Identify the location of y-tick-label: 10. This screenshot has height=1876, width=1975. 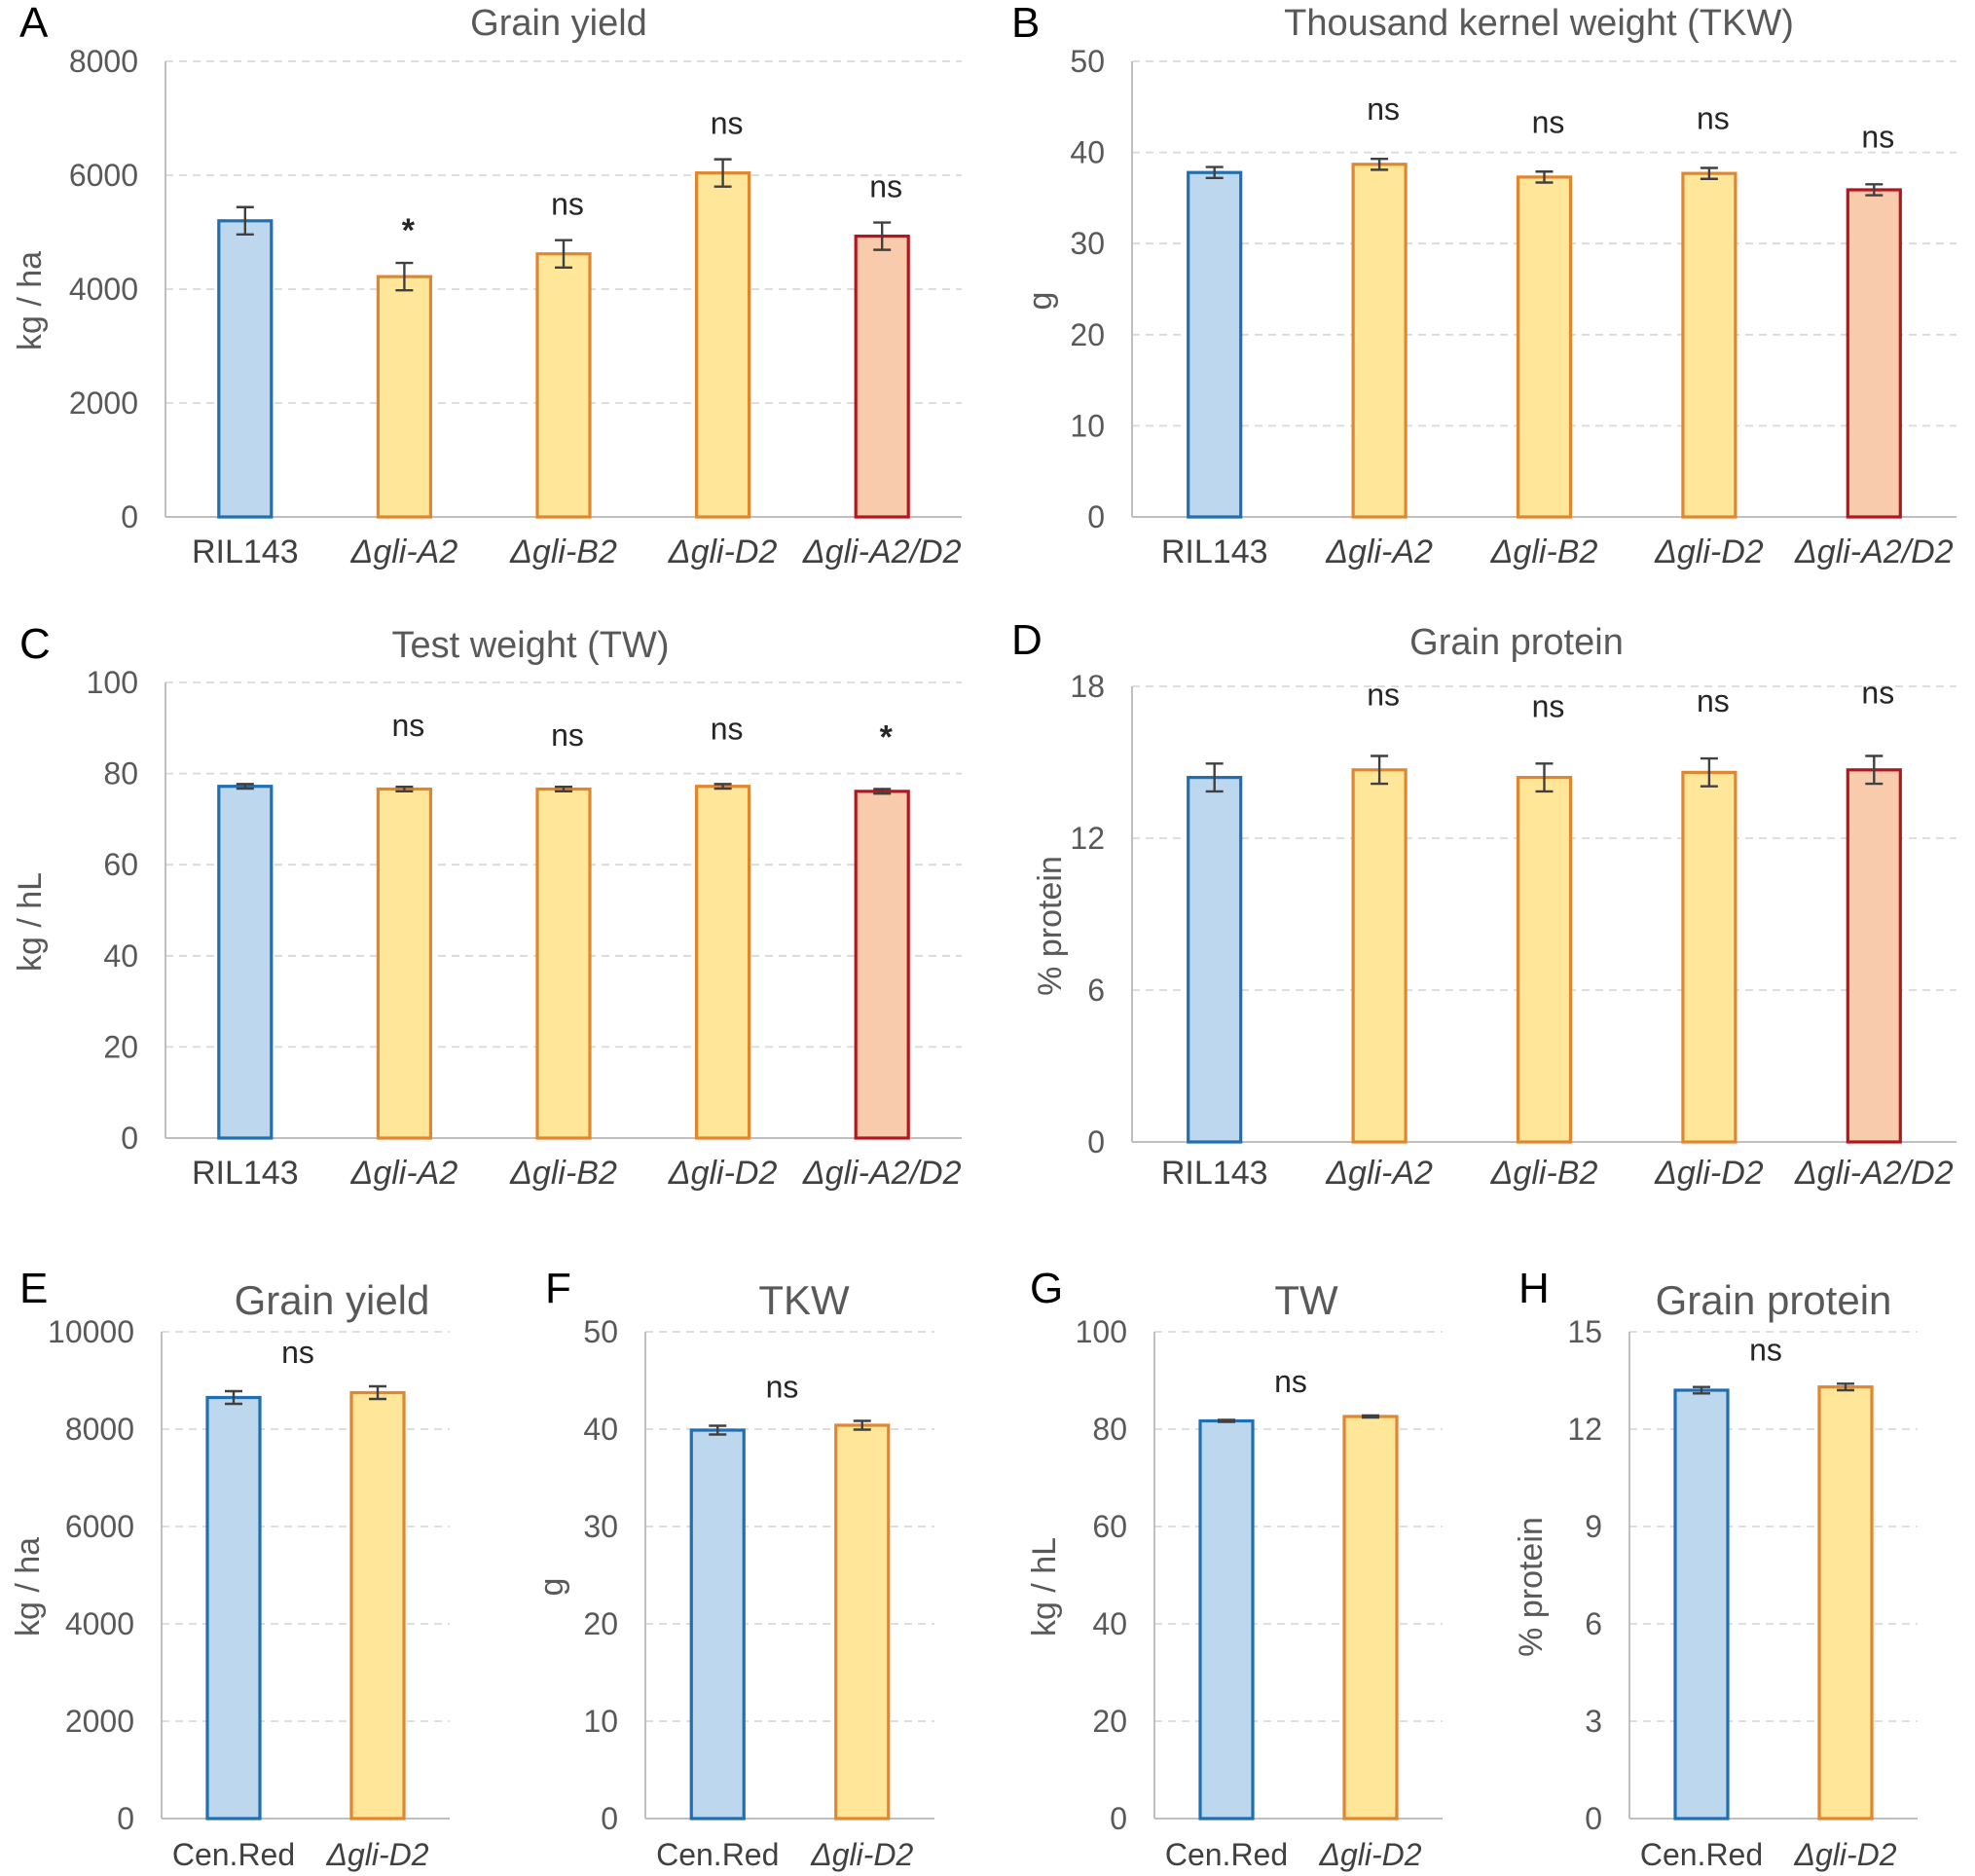
(1087, 426).